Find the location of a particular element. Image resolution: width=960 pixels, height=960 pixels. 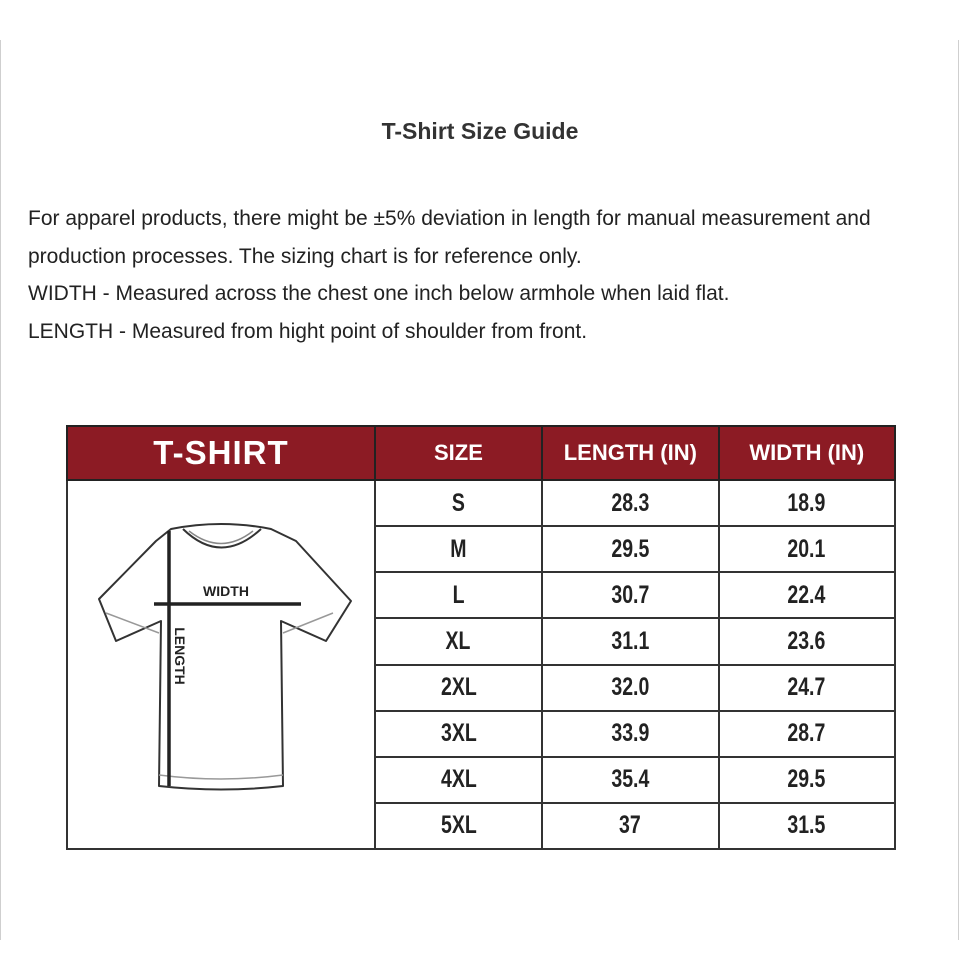

size-cell: S is located at coordinates (458, 503).